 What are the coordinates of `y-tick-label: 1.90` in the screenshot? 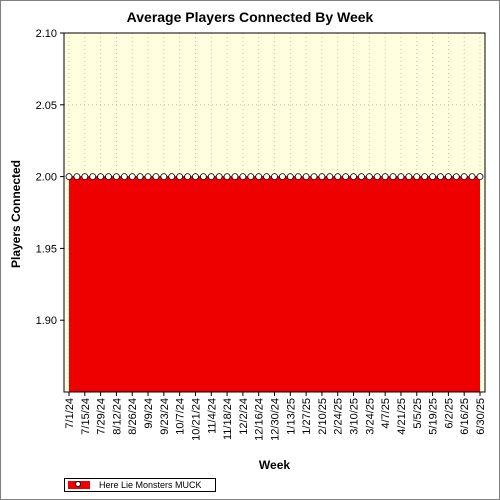 It's located at (46, 321).